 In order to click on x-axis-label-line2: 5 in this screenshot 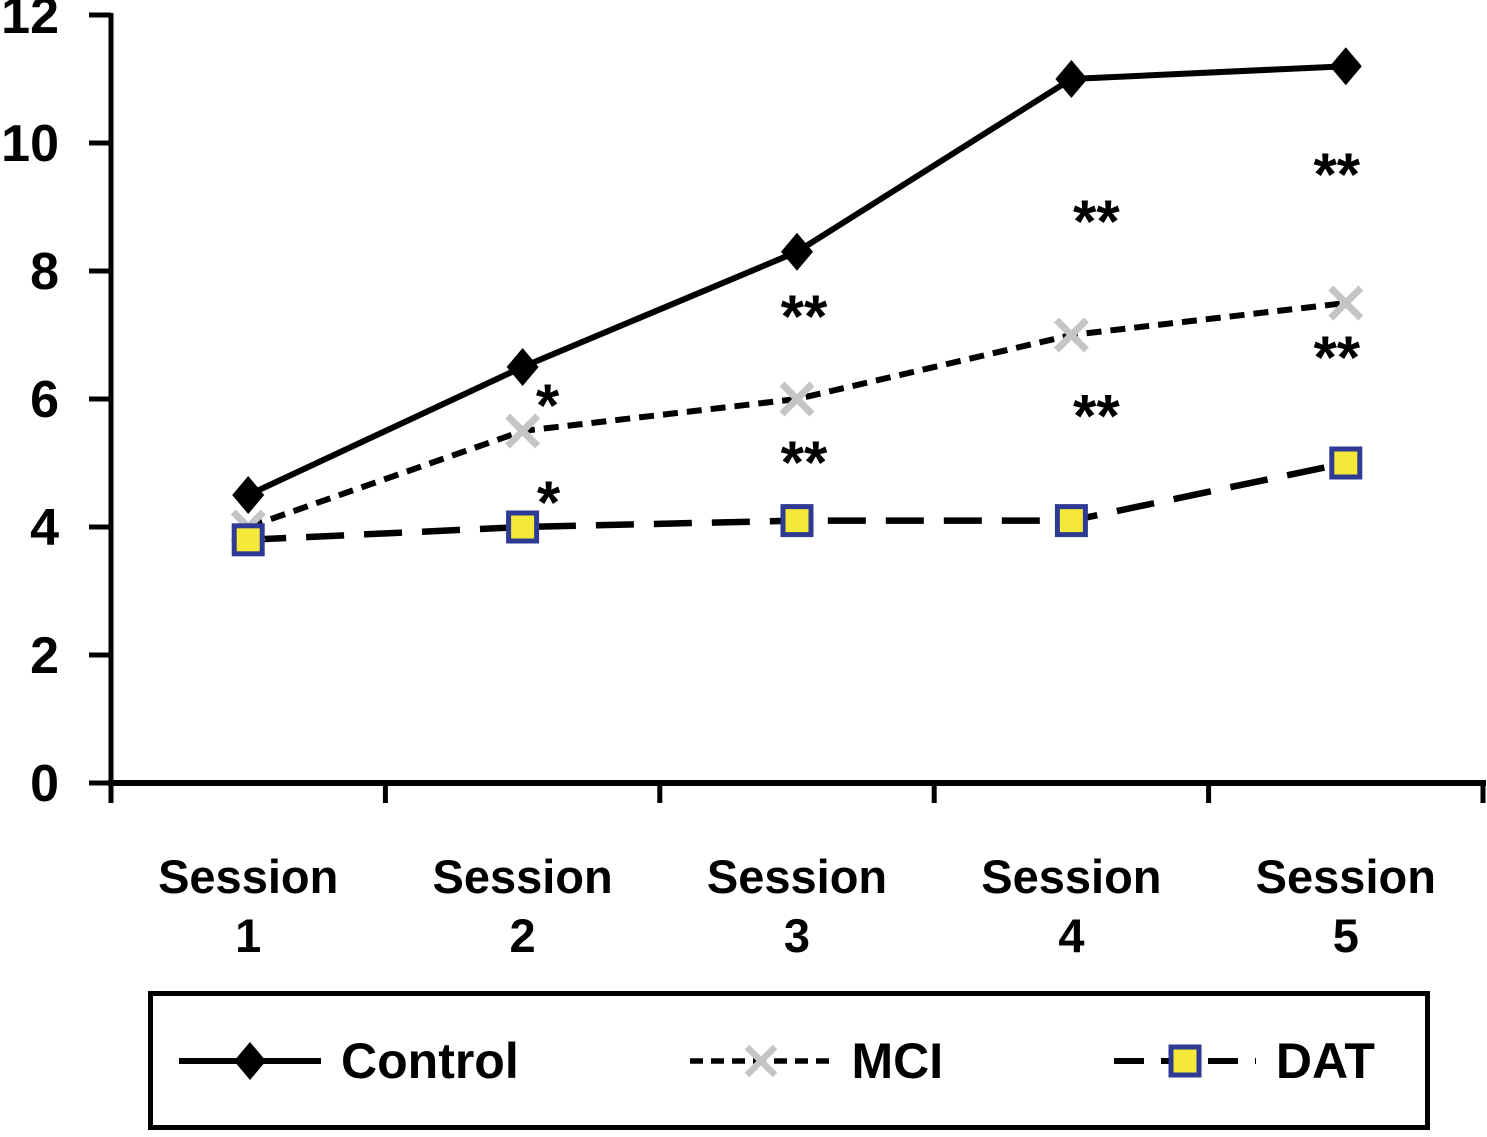, I will do `click(1346, 935)`.